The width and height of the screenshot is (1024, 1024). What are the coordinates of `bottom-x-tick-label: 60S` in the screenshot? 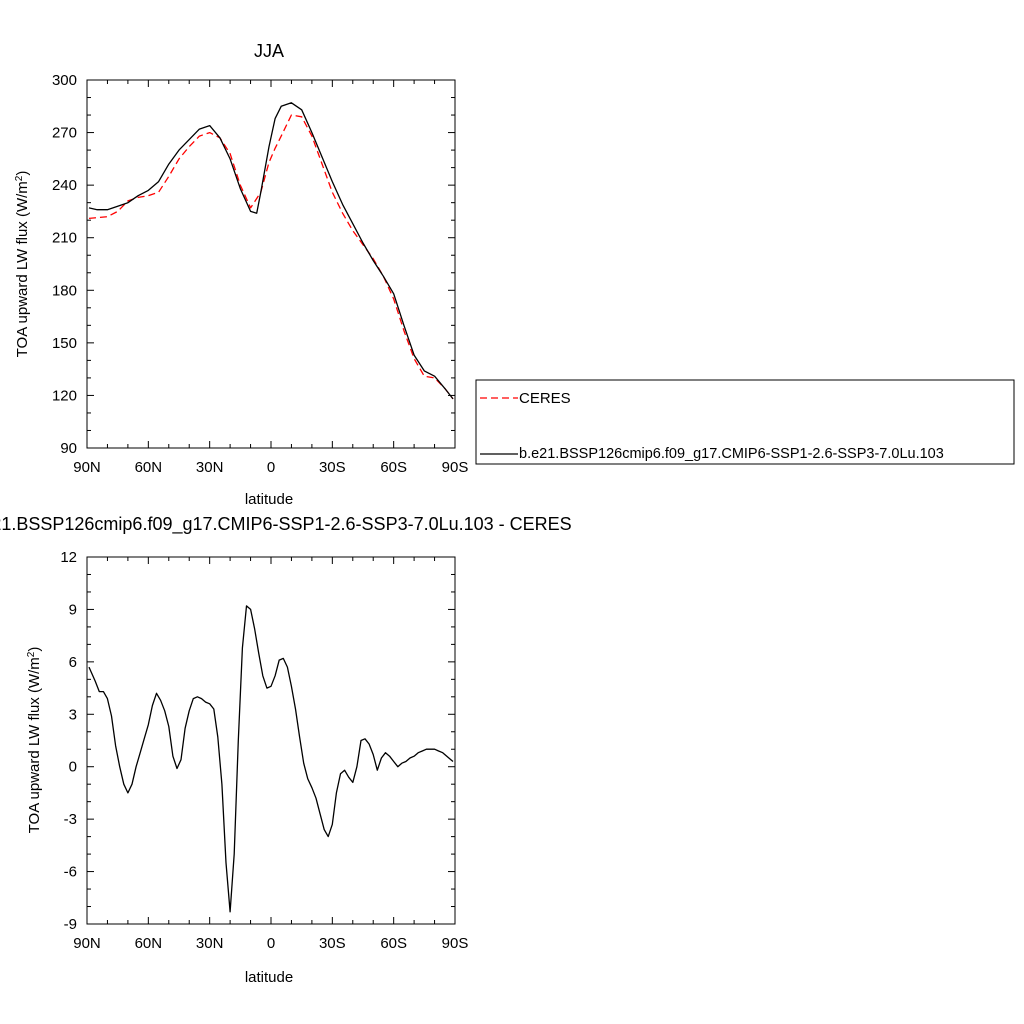 It's located at (393, 943).